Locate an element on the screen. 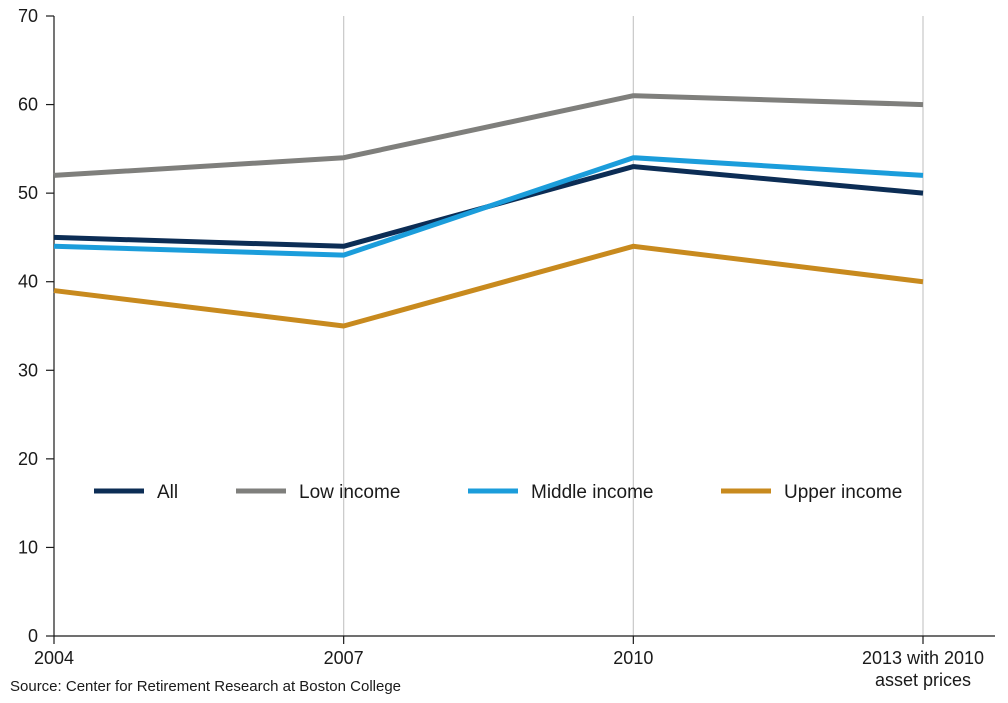  series-line-low-income is located at coordinates (488, 135).